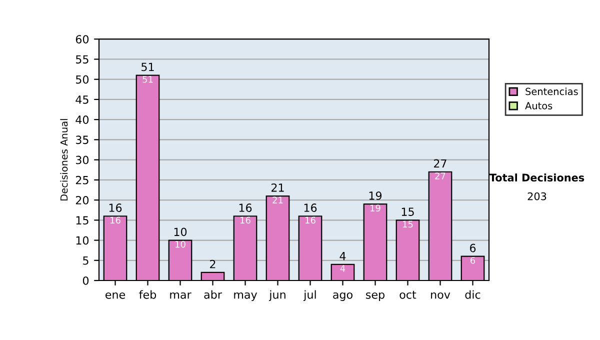 The width and height of the screenshot is (600, 340). What do you see at coordinates (277, 200) in the screenshot?
I see `data-label: 21` at bounding box center [277, 200].